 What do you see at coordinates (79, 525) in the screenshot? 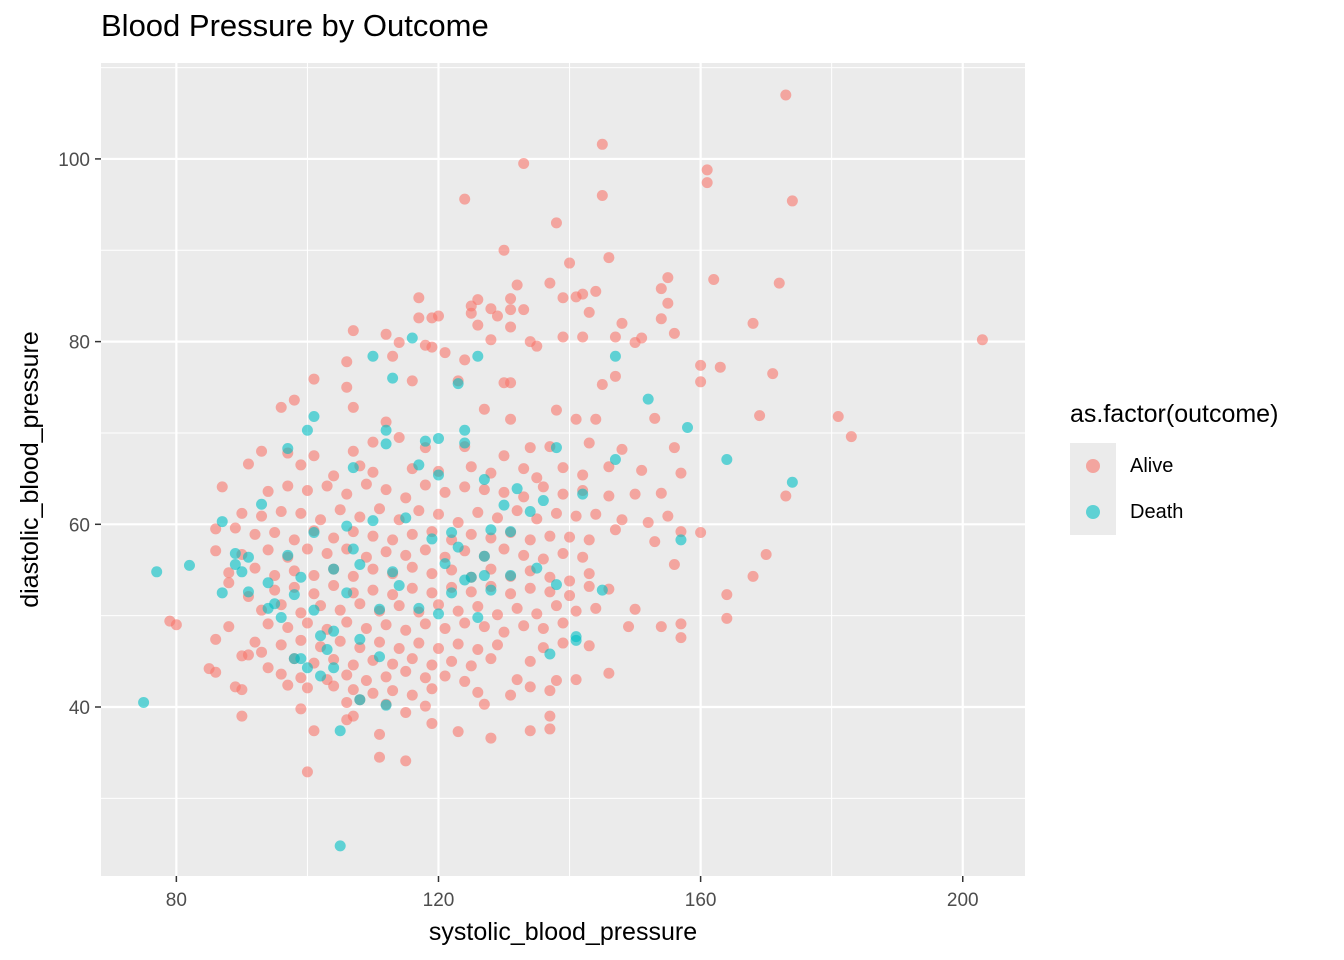
I see `y-tick-label: 60` at bounding box center [79, 525].